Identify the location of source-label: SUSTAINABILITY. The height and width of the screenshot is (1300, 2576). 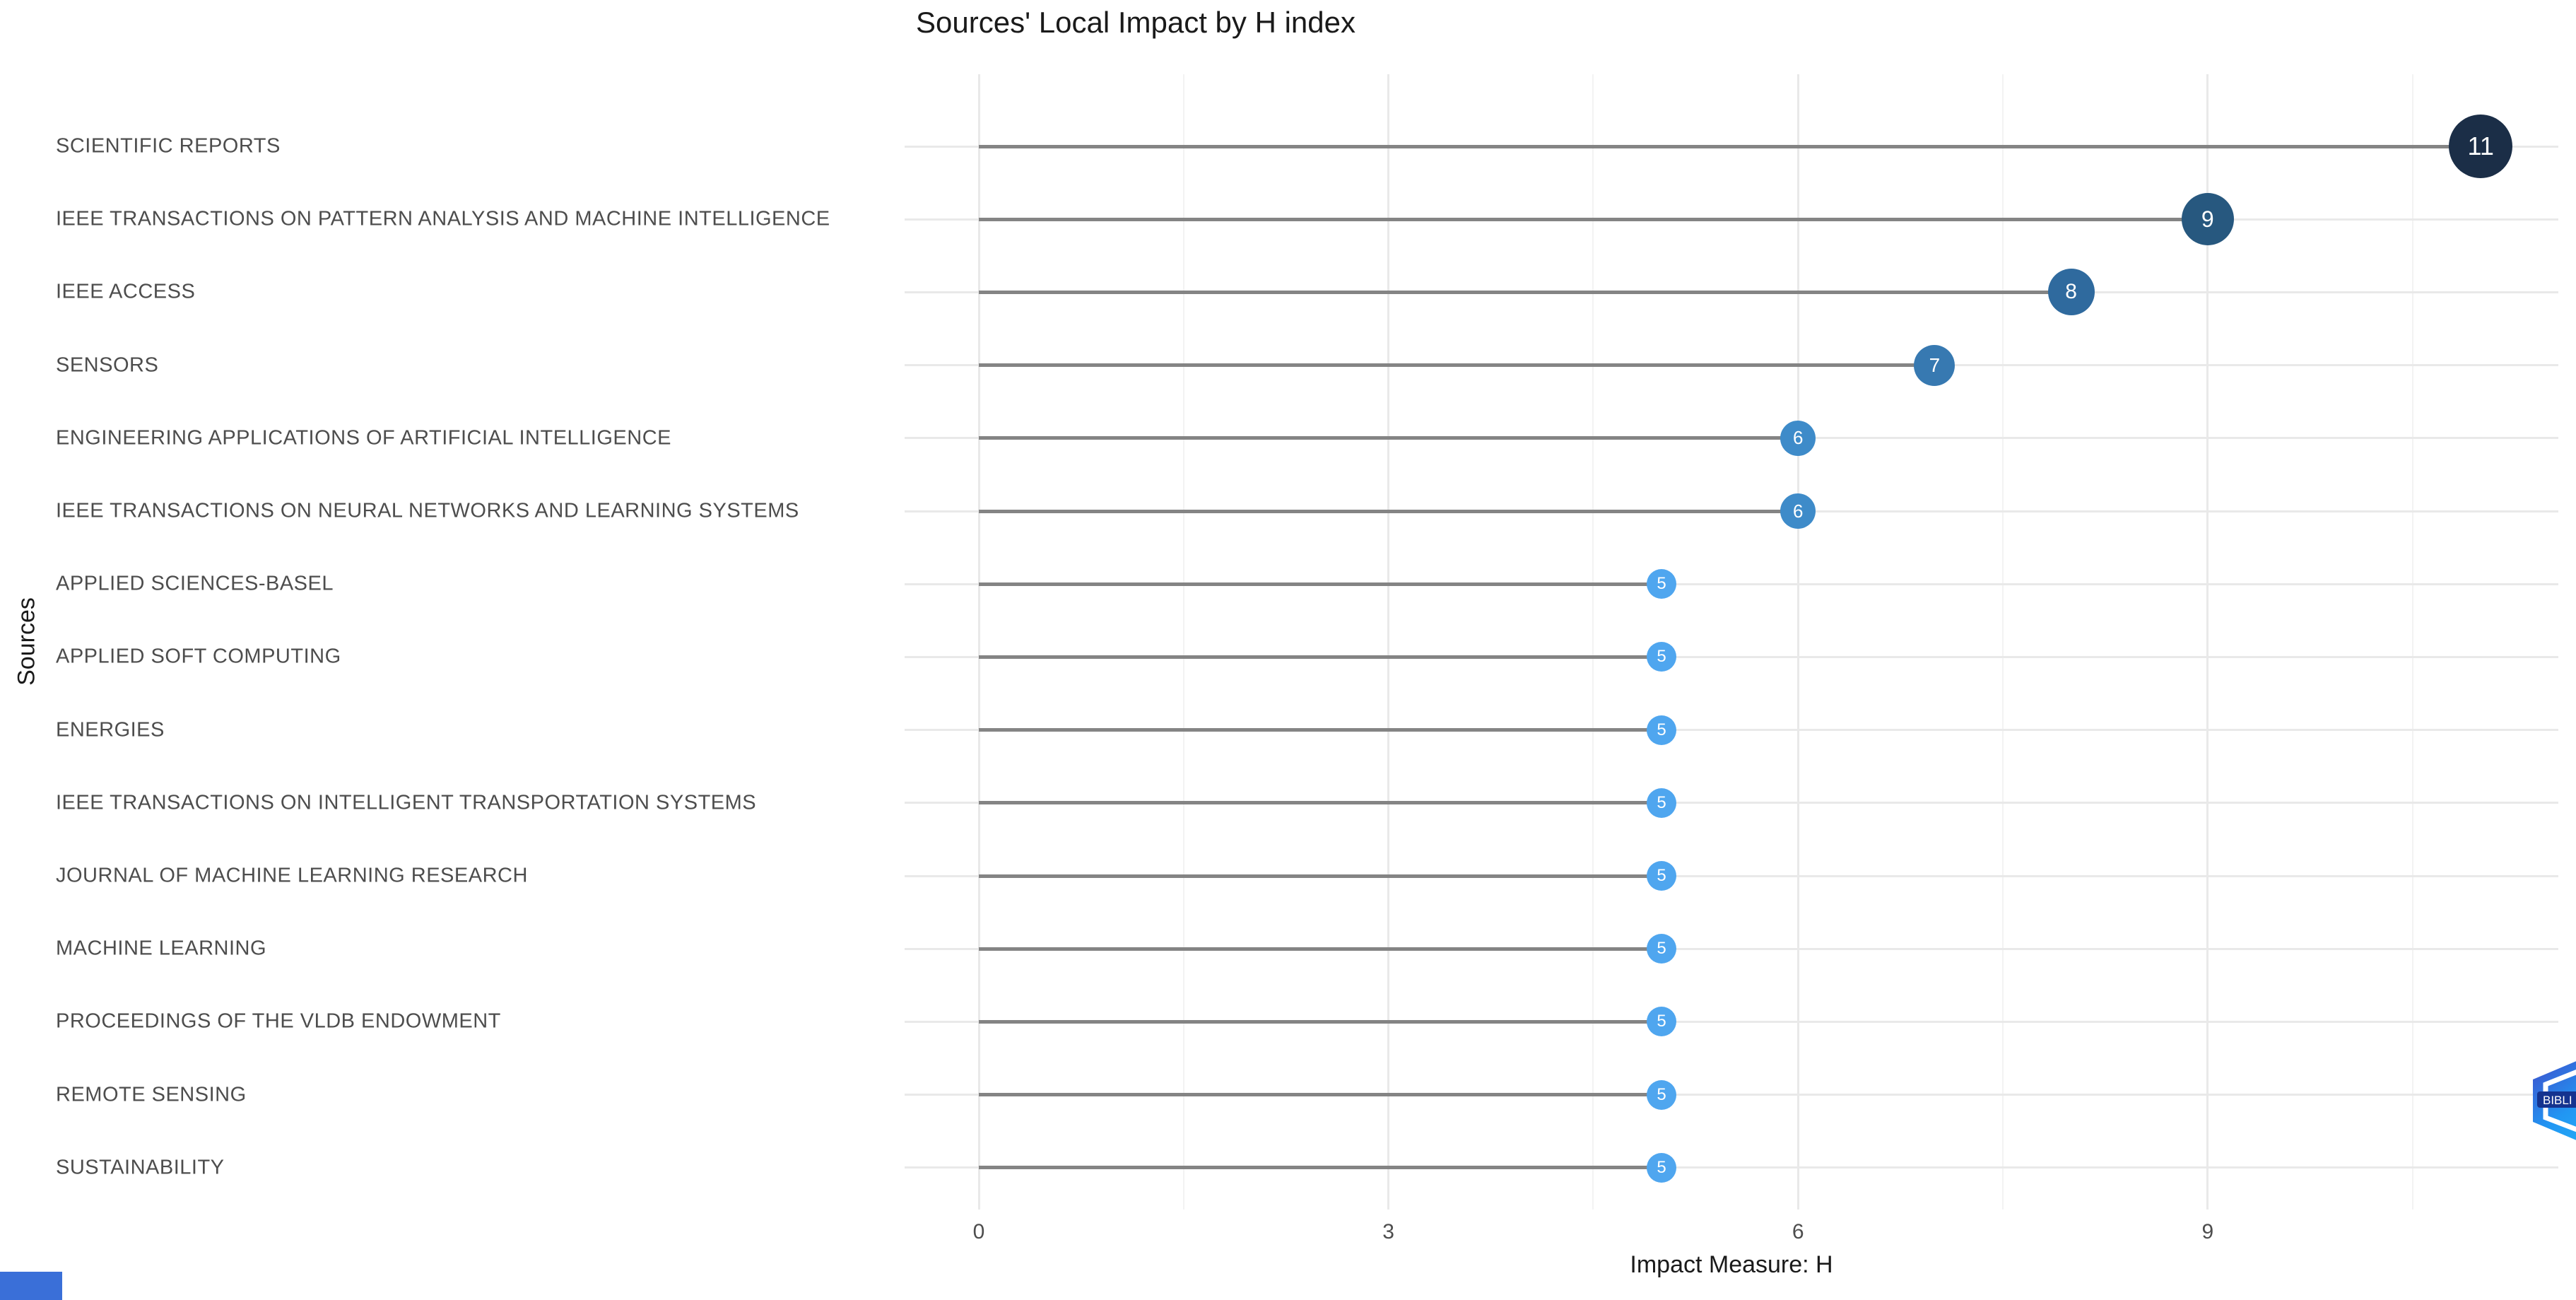
(140, 1167).